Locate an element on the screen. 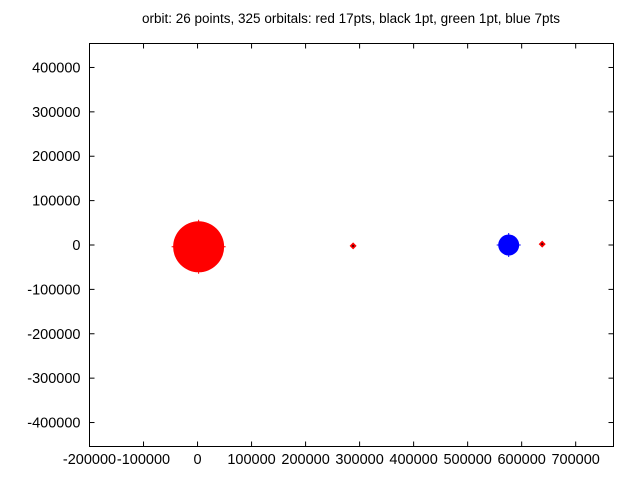 This screenshot has height=480, width=640. x-tick-label: 100000 is located at coordinates (251, 460).